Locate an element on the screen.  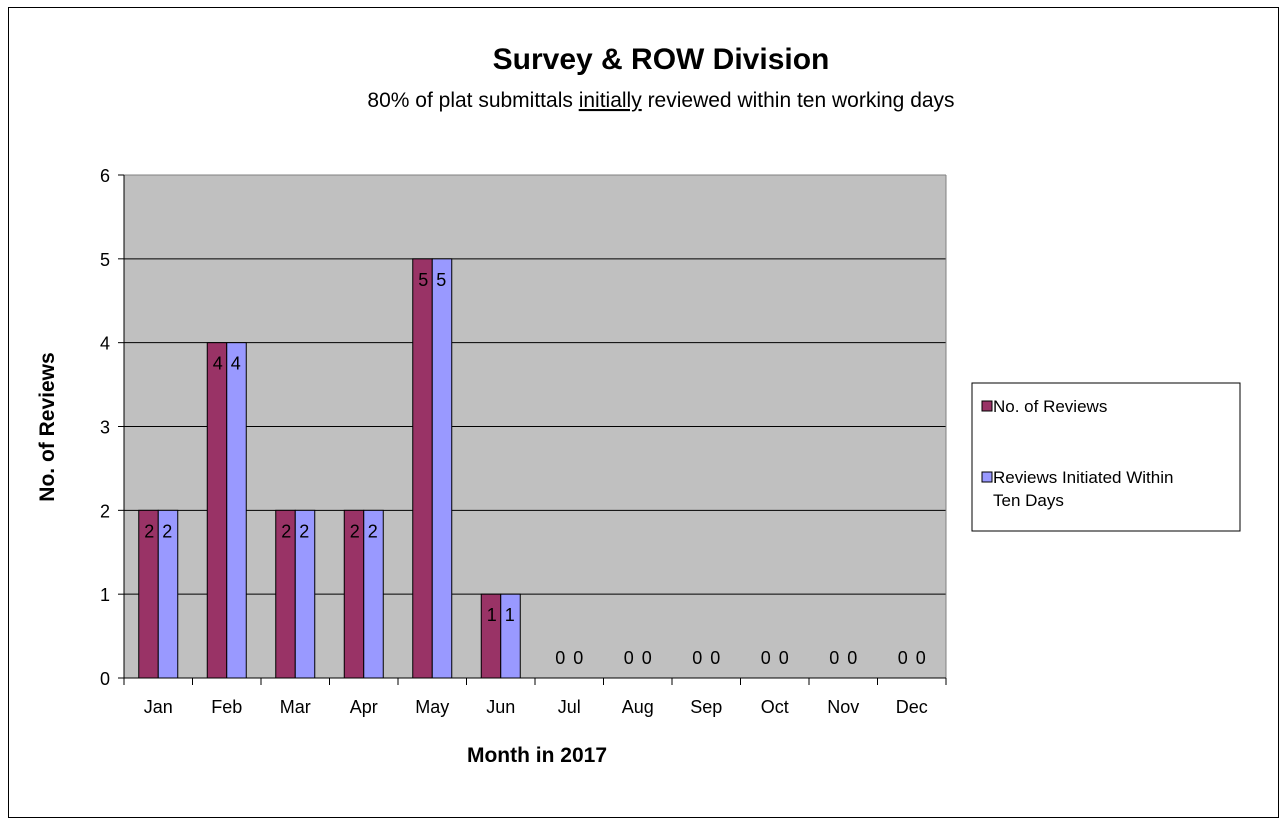
subtitle-part-1: 80% of plat submittals is located at coordinates (472, 100).